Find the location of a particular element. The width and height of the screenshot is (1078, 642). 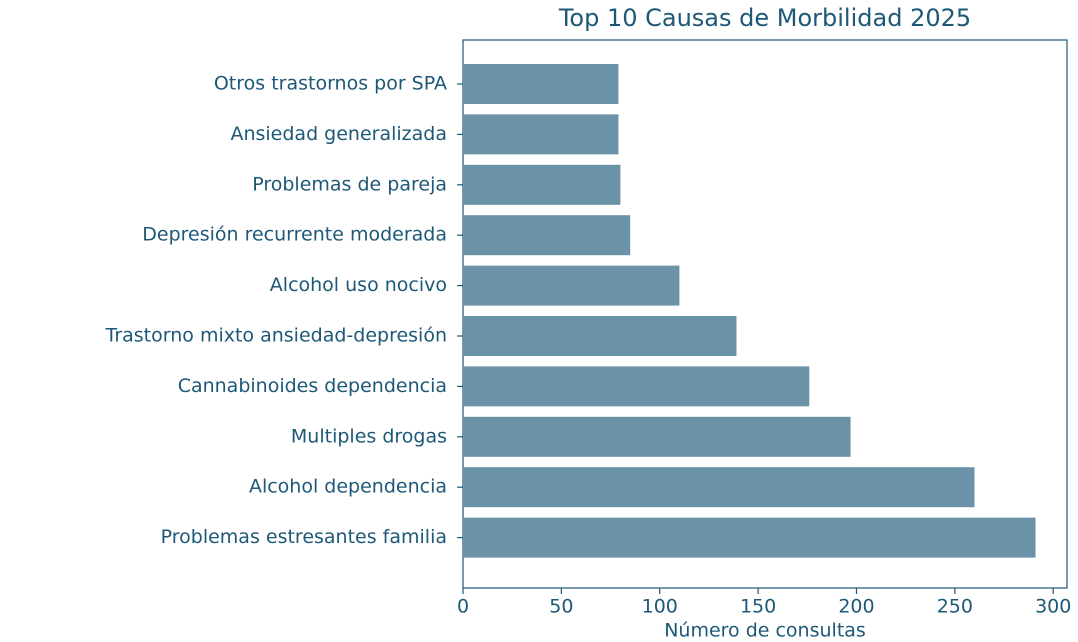

x-tick-label: 250 is located at coordinates (955, 607).